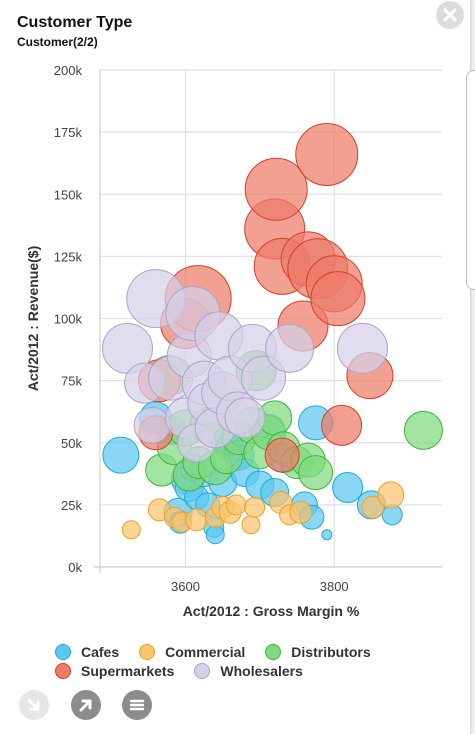 The image size is (475, 734). I want to click on drill-down-button, so click(34, 705).